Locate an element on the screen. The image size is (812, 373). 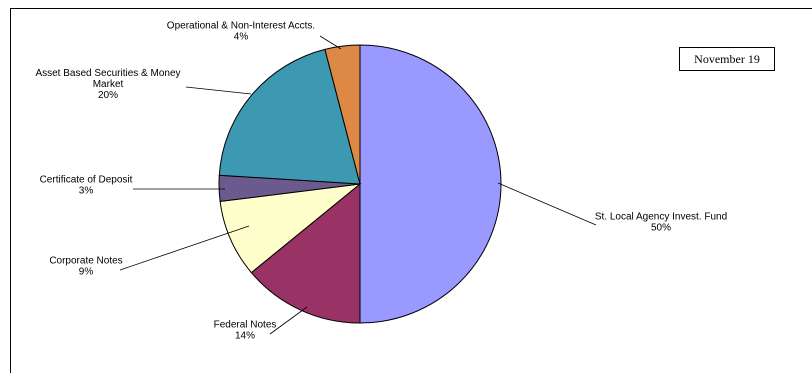
date-label: November 19 is located at coordinates (727, 58).